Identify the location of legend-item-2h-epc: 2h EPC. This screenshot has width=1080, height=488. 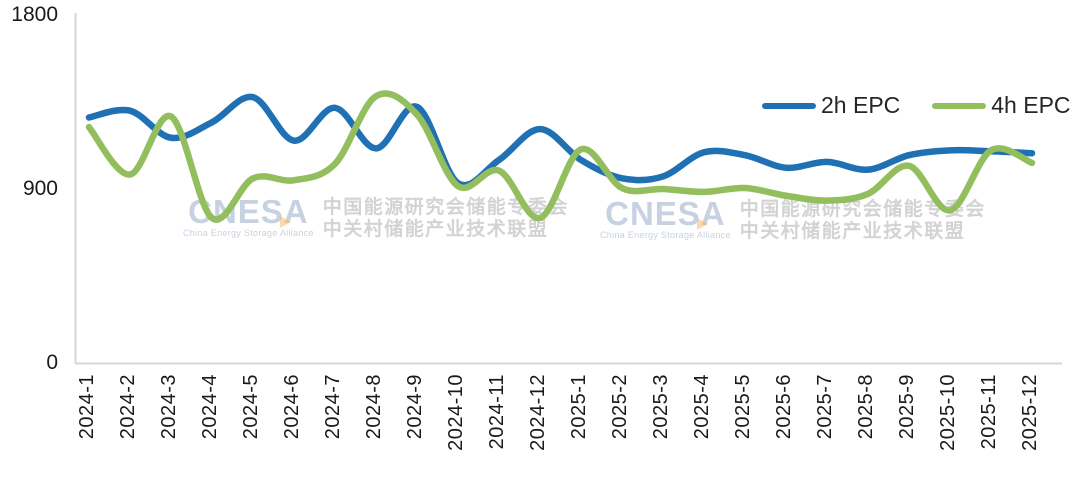
(831, 105).